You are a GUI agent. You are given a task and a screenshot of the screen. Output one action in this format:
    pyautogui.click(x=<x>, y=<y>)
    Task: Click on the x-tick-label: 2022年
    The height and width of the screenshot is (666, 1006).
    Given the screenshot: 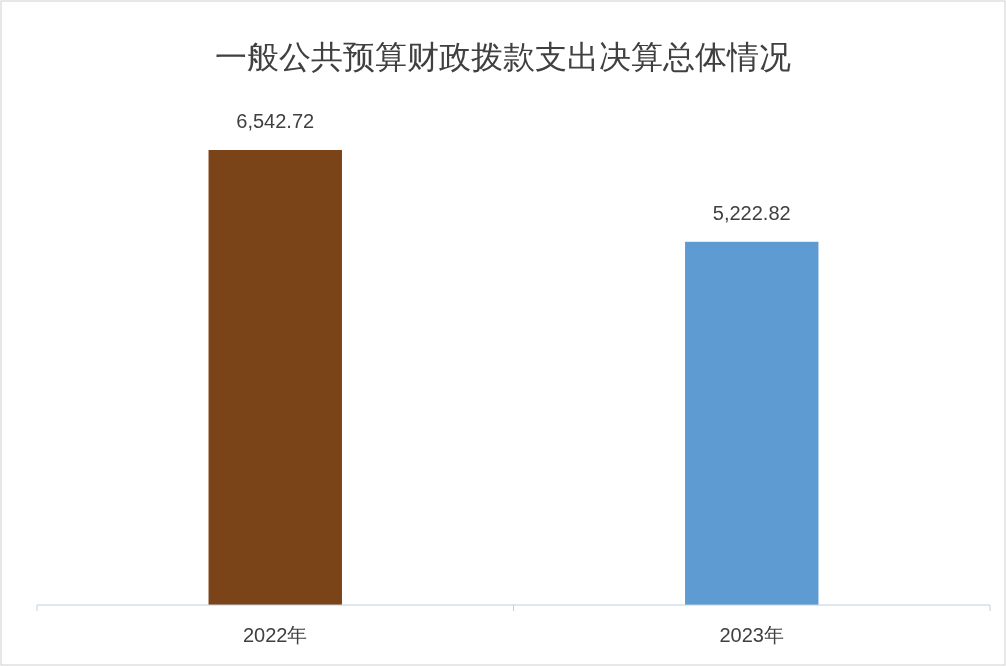 What is the action you would take?
    pyautogui.click(x=275, y=635)
    